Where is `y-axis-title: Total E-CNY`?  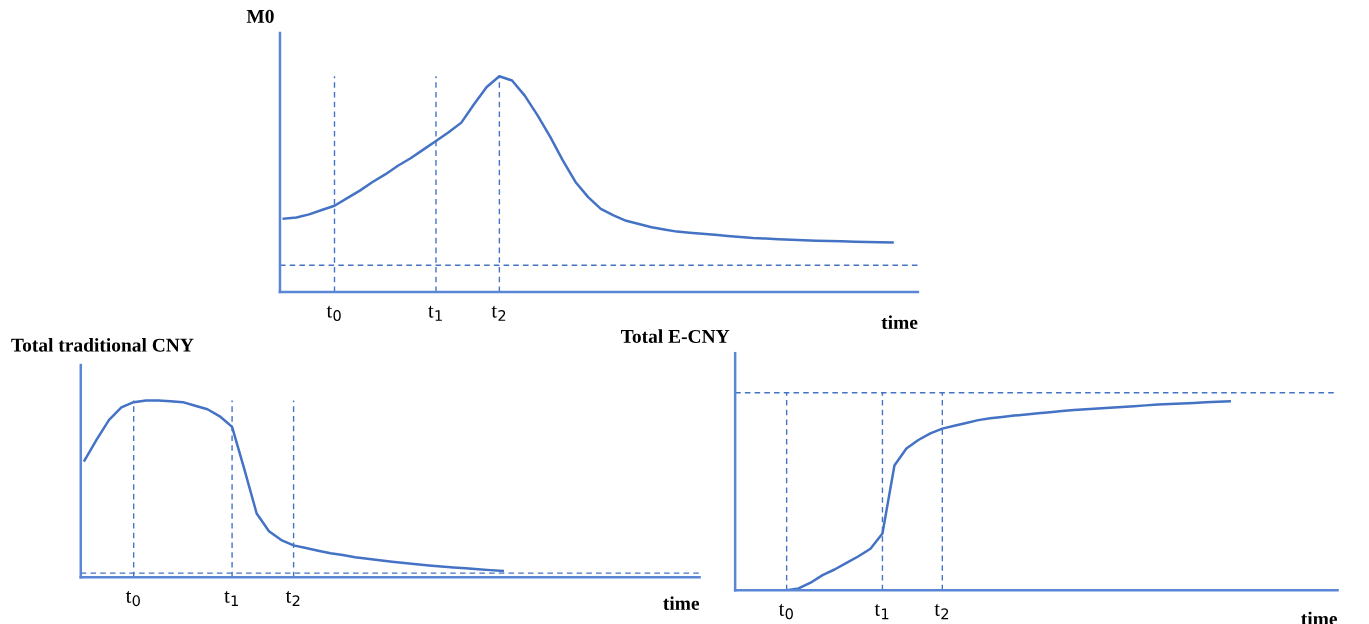 y-axis-title: Total E-CNY is located at coordinates (675, 336).